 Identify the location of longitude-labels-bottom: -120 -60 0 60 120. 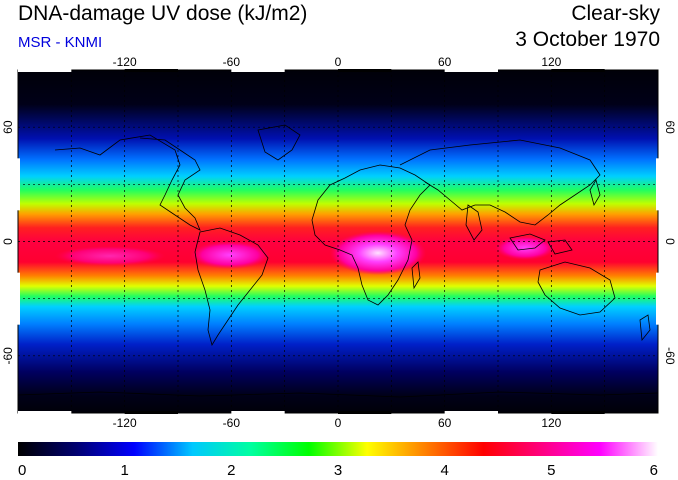
(337, 423).